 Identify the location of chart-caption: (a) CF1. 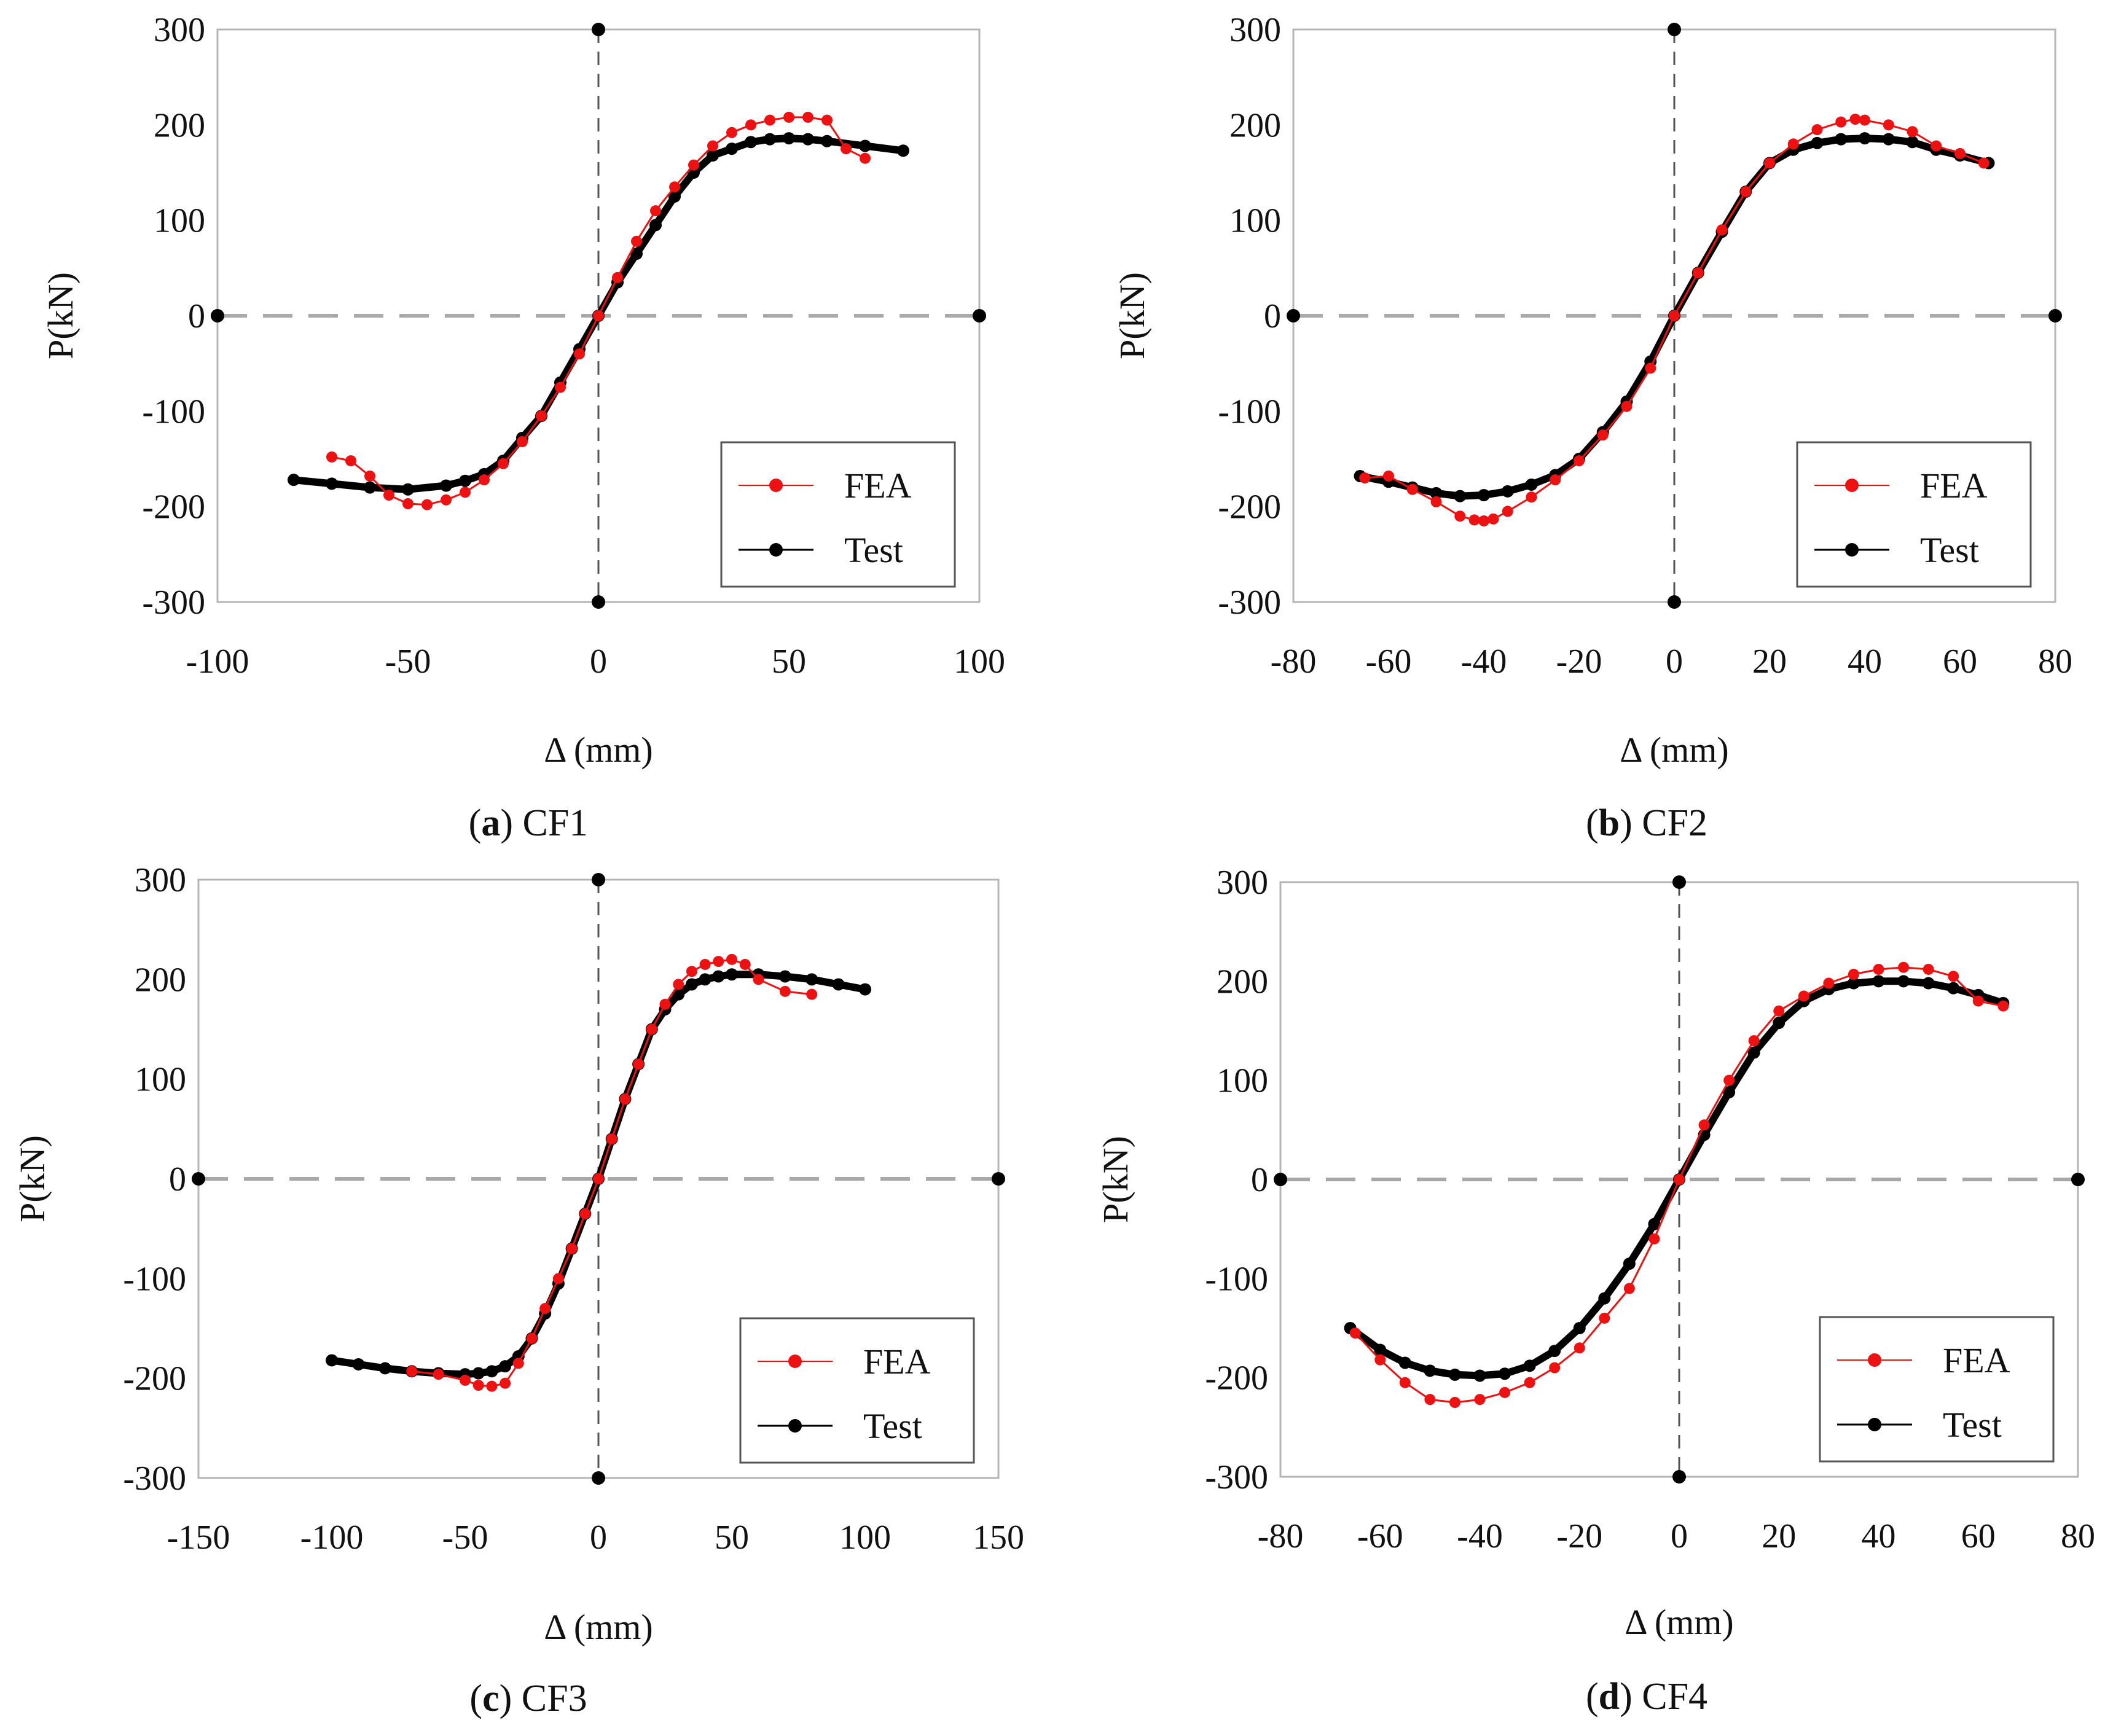
(529, 823).